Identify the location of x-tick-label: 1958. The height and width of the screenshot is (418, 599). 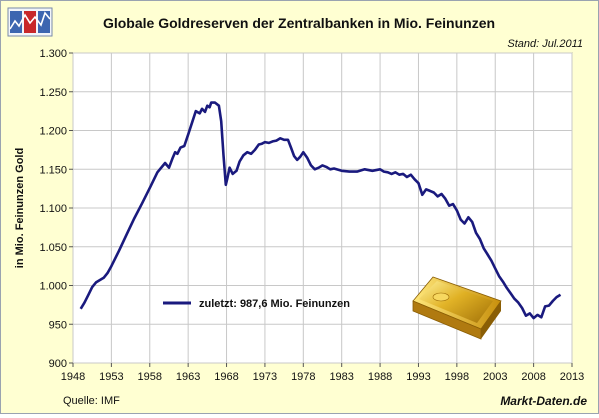
(150, 377).